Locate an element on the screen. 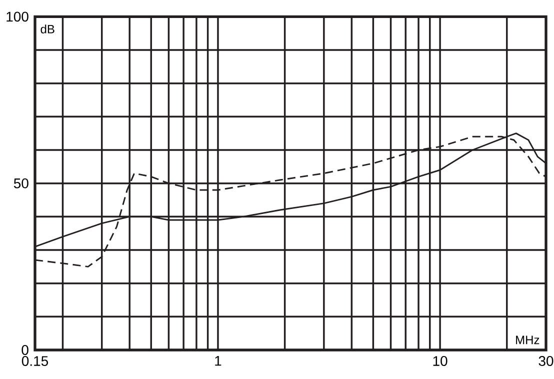 Image resolution: width=554 pixels, height=379 pixels. x-tick-label: 10 is located at coordinates (440, 361).